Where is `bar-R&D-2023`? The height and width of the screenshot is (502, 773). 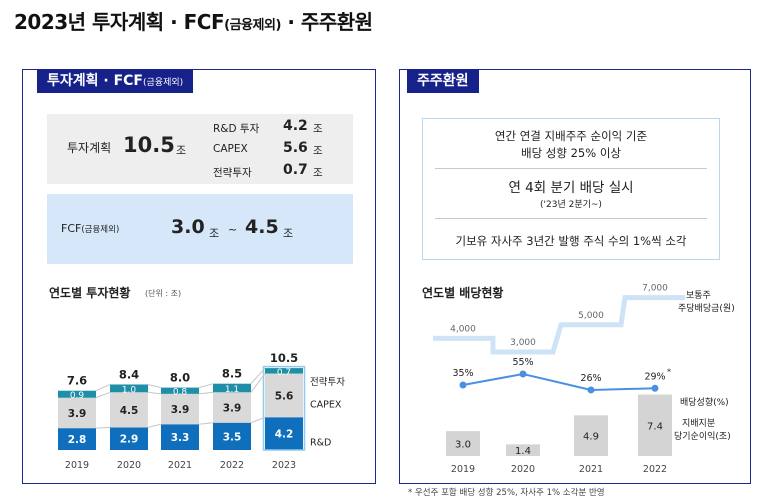 bar-R&D-2023 is located at coordinates (284, 433).